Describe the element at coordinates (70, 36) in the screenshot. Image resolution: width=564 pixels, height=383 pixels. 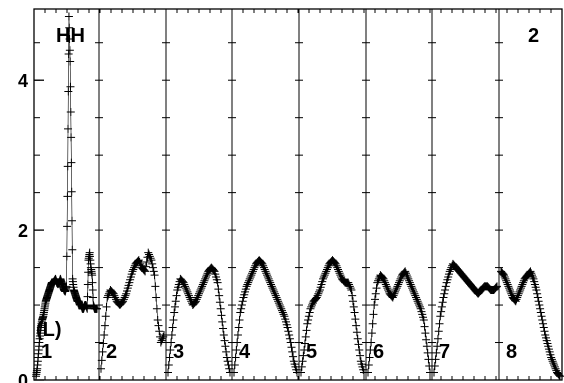
I see `chart-title: HH` at that location.